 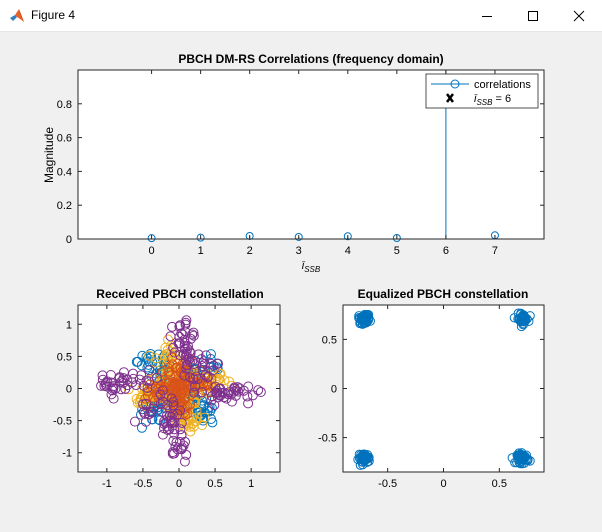 What do you see at coordinates (455, 84) in the screenshot?
I see `legend-marker-circle` at bounding box center [455, 84].